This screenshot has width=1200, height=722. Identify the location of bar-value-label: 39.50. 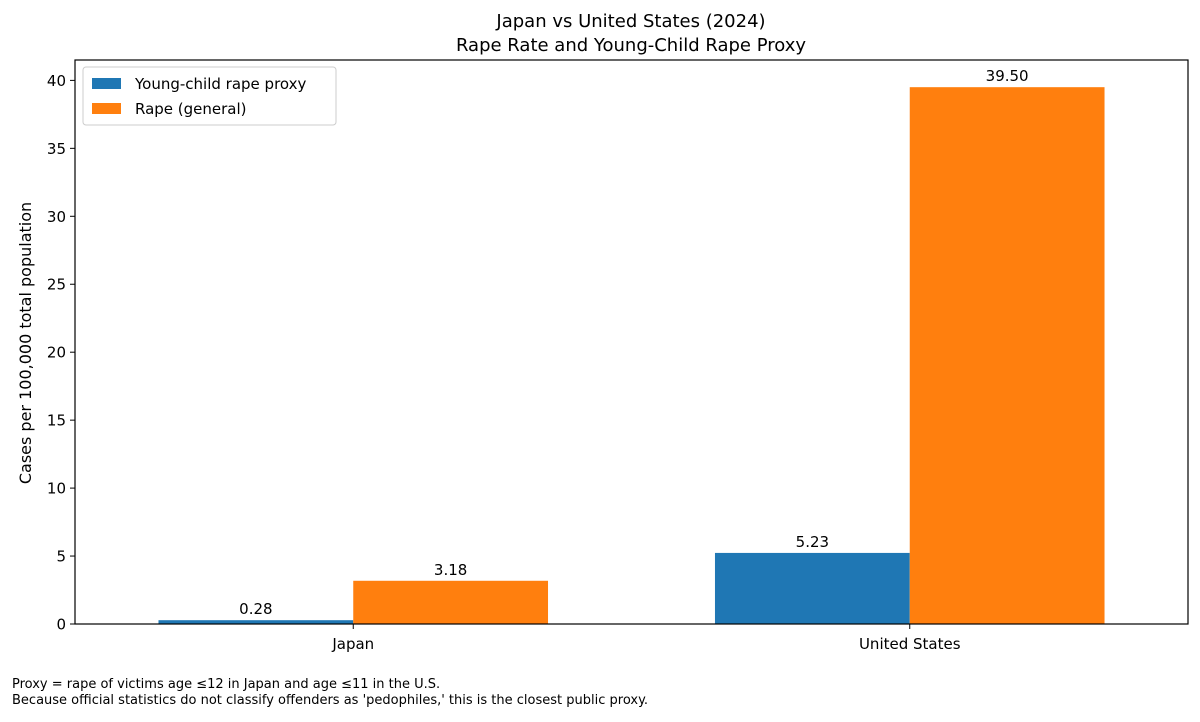
(1007, 76).